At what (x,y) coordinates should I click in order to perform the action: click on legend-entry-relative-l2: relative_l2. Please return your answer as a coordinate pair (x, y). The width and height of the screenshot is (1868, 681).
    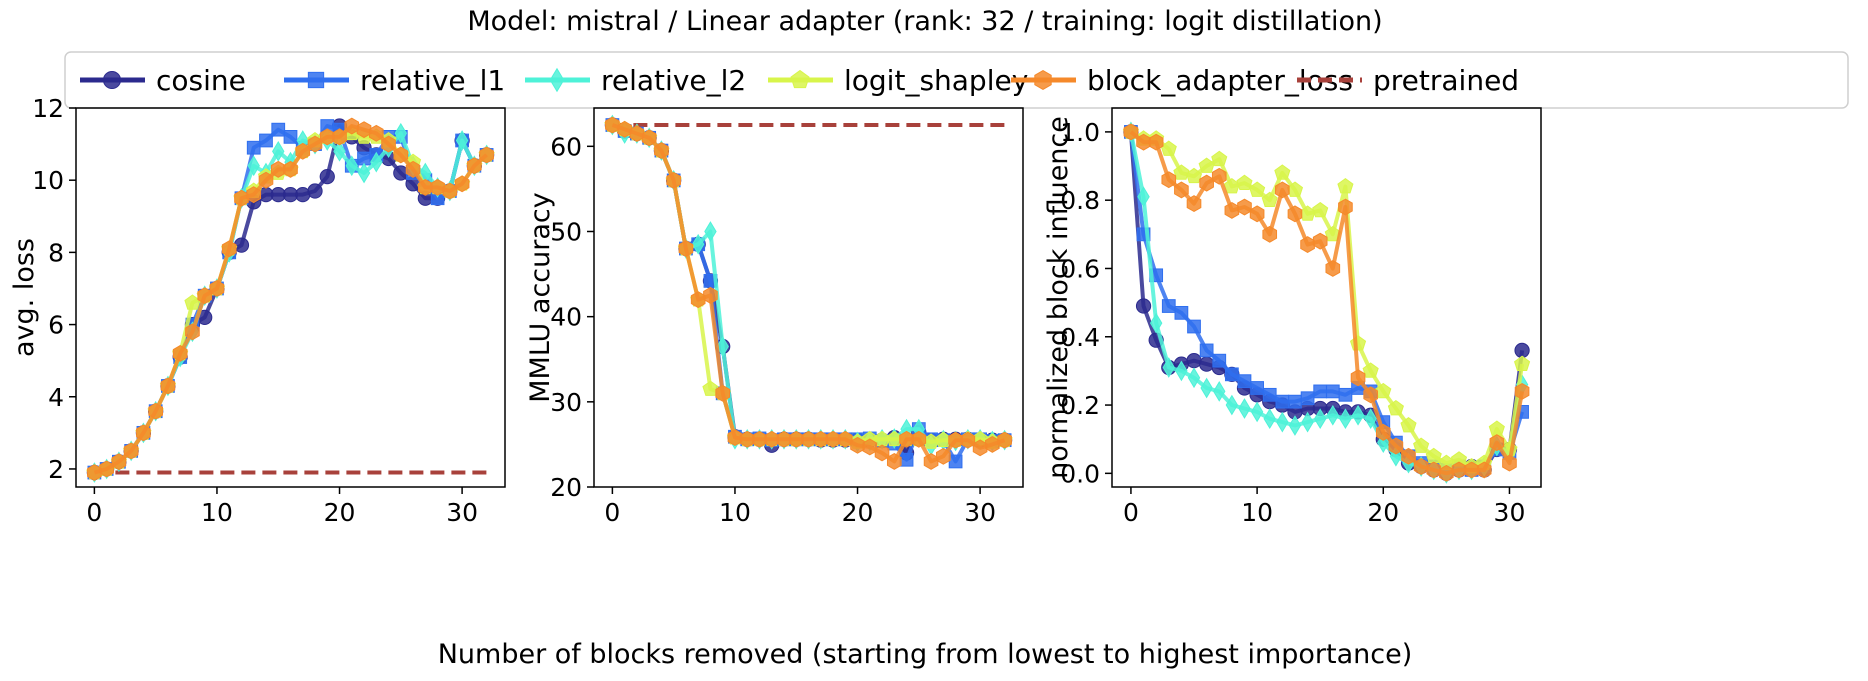
    Looking at the image, I should click on (635, 80).